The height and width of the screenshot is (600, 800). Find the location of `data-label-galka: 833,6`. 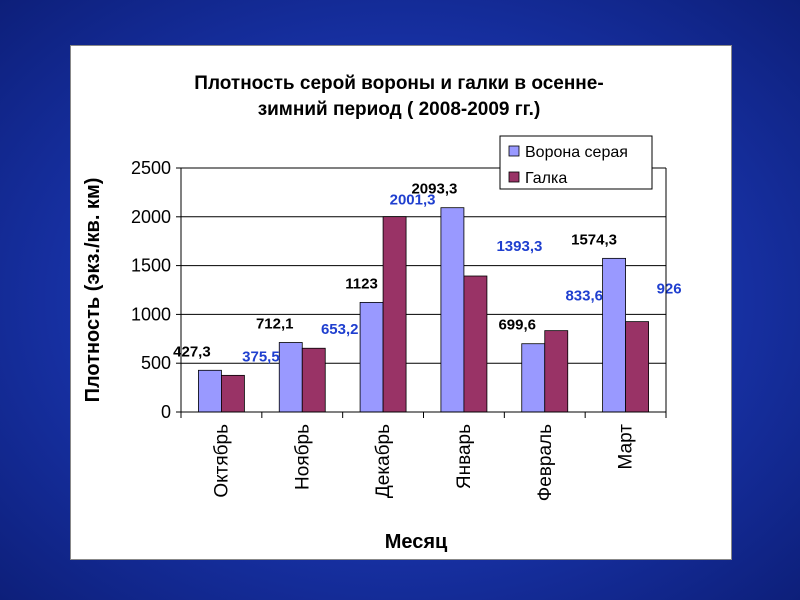

data-label-galka: 833,6 is located at coordinates (584, 296).